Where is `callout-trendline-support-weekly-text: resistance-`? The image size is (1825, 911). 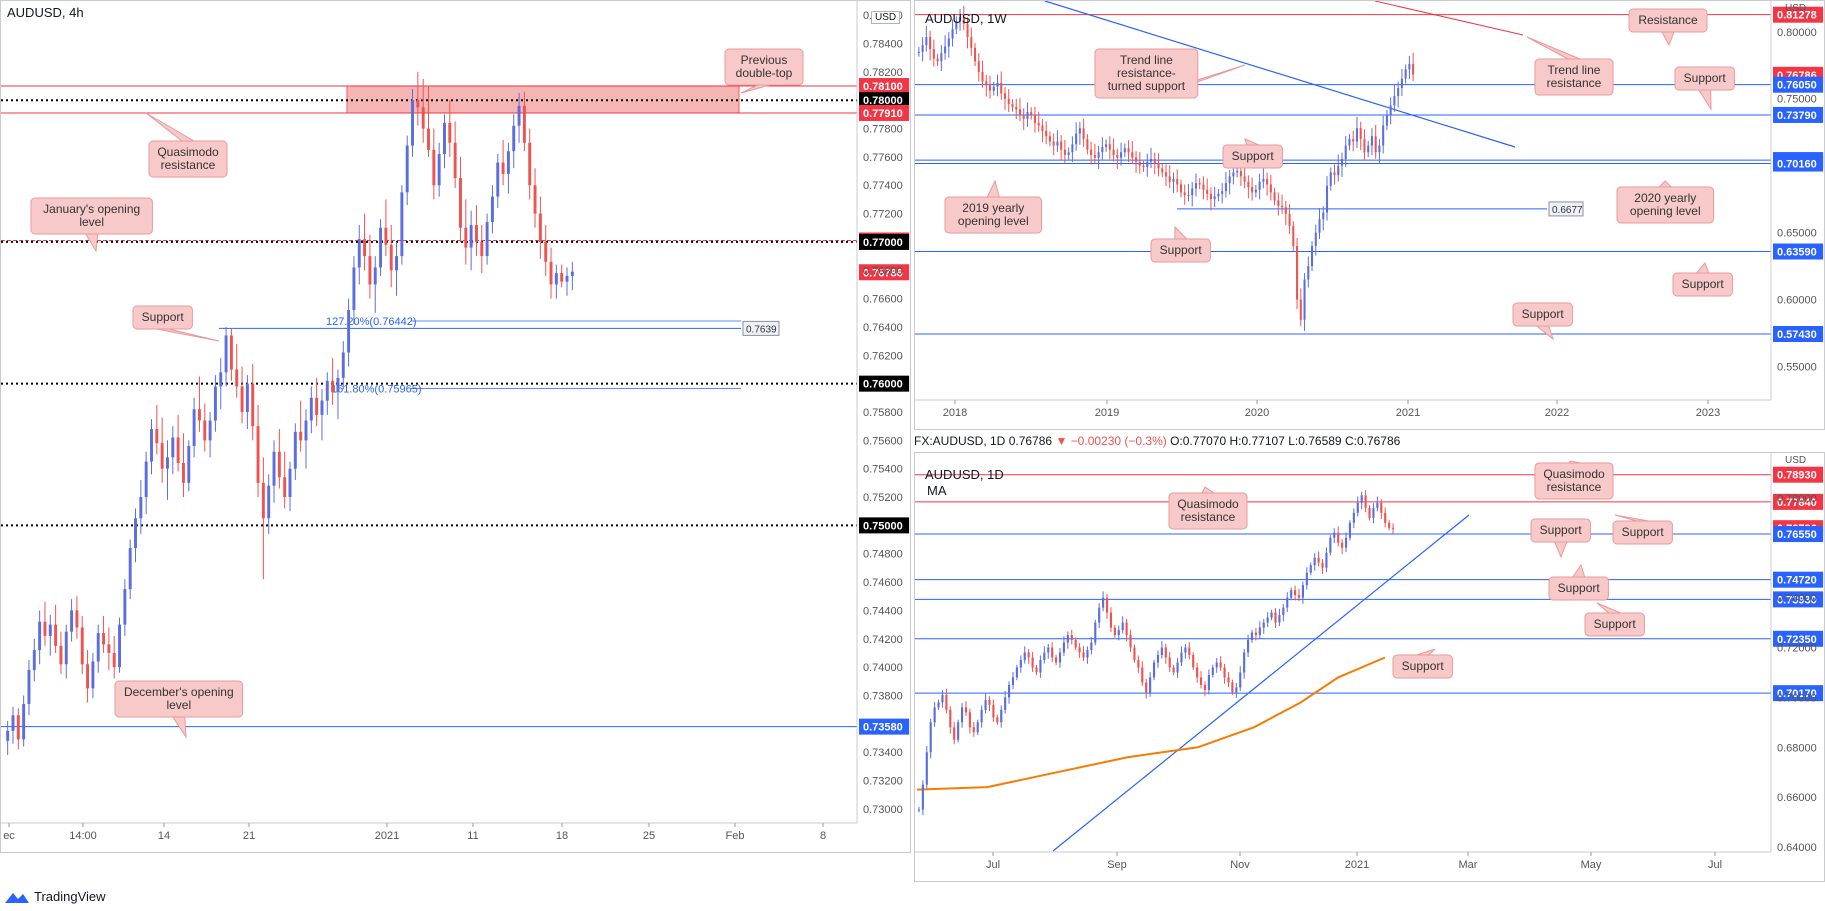 callout-trendline-support-weekly-text: resistance- is located at coordinates (1146, 73).